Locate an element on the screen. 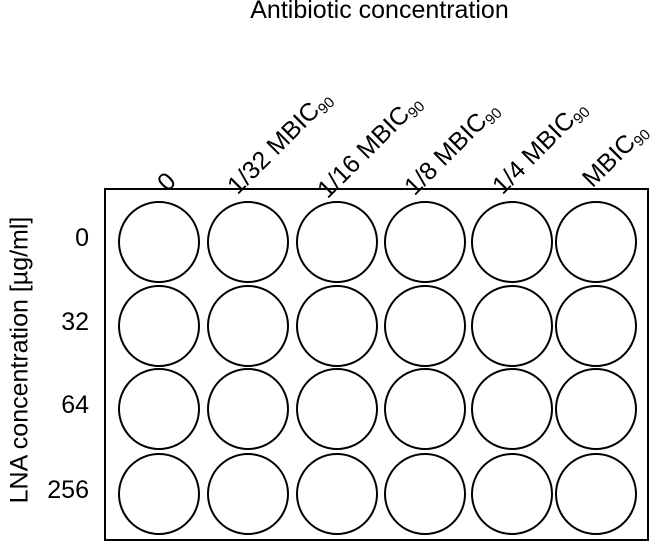  row-label: 64 is located at coordinates (75, 405).